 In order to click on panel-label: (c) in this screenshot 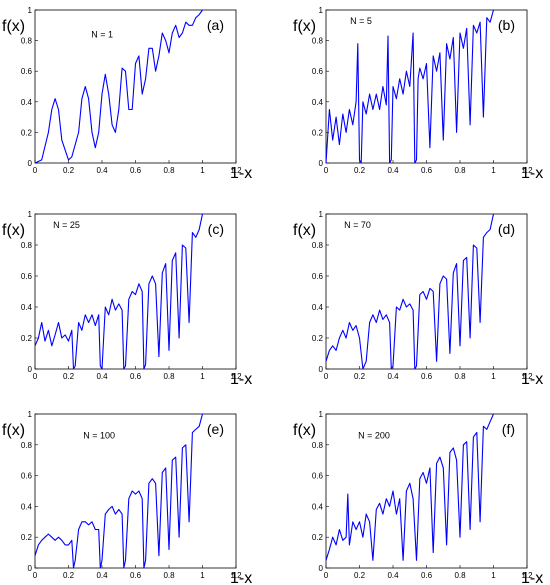, I will do `click(216, 229)`.